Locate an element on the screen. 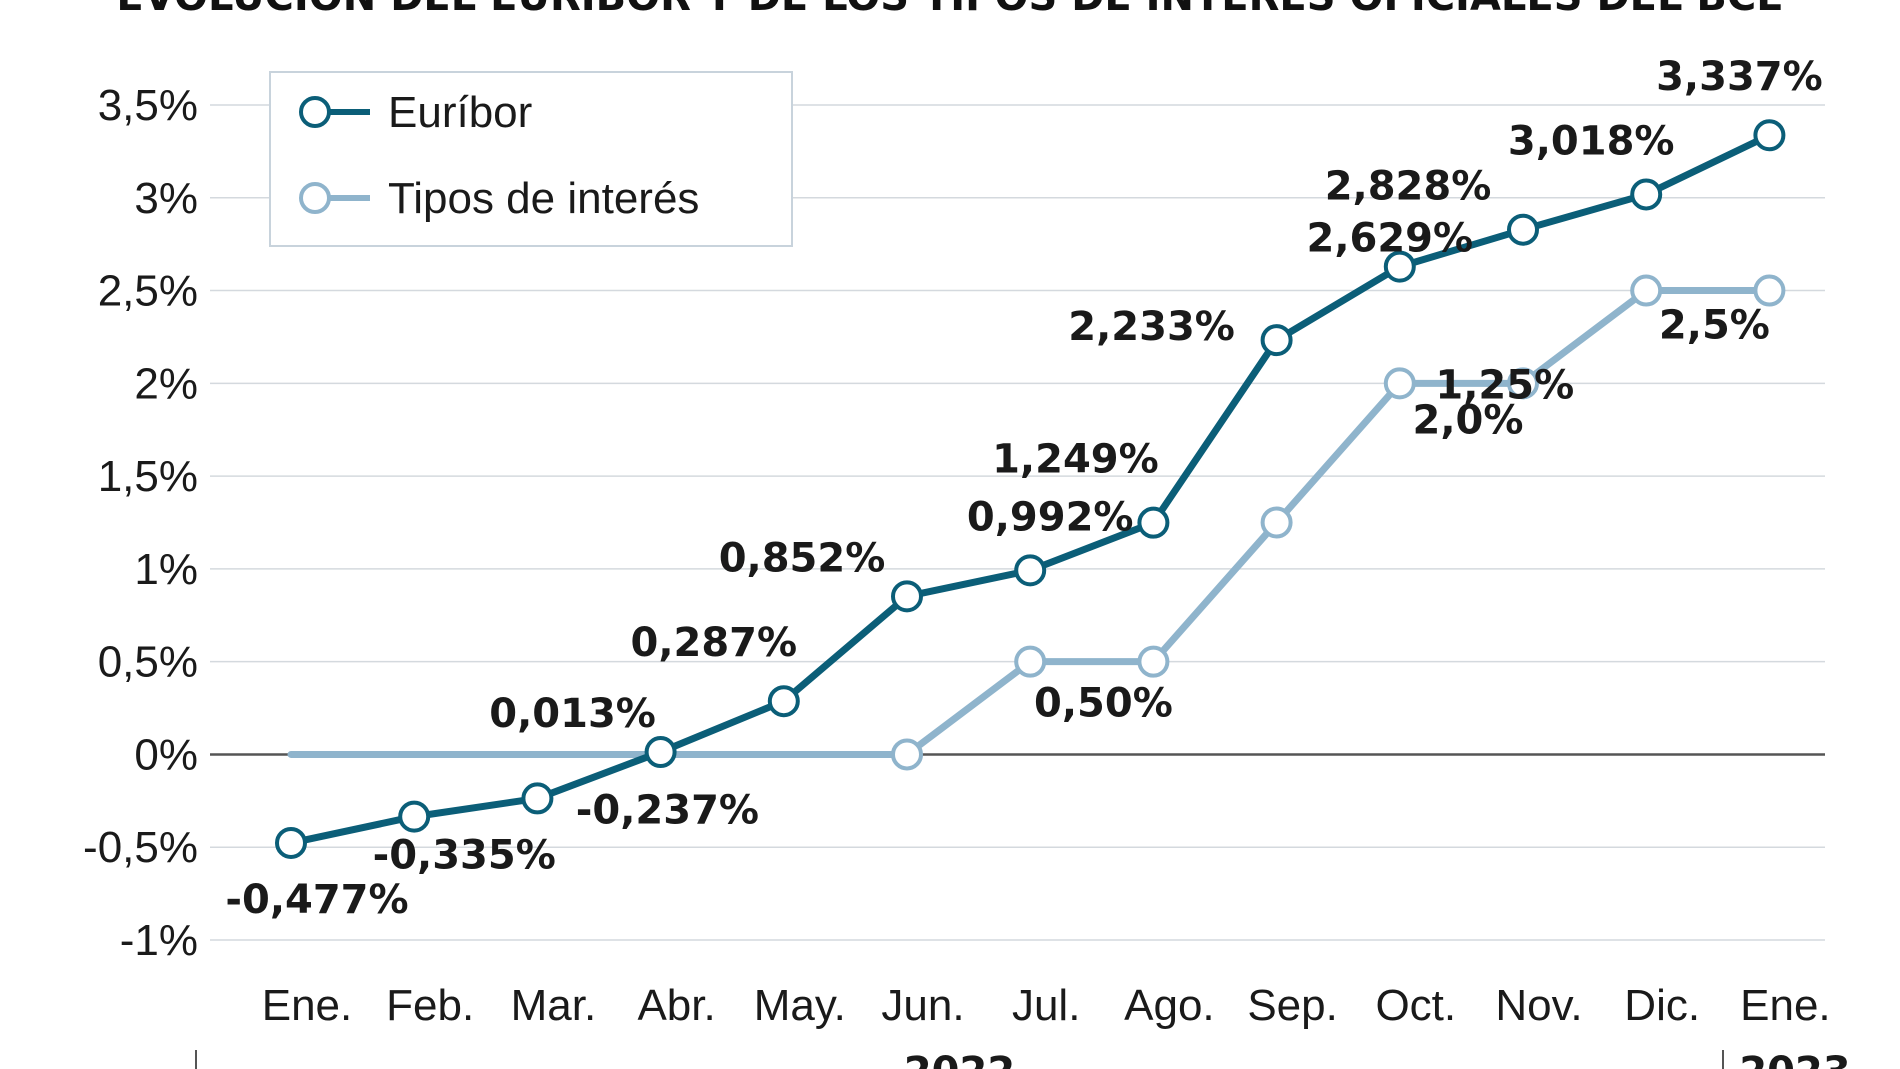 The image size is (1900, 1069). data-label: 1,249% is located at coordinates (1075, 460).